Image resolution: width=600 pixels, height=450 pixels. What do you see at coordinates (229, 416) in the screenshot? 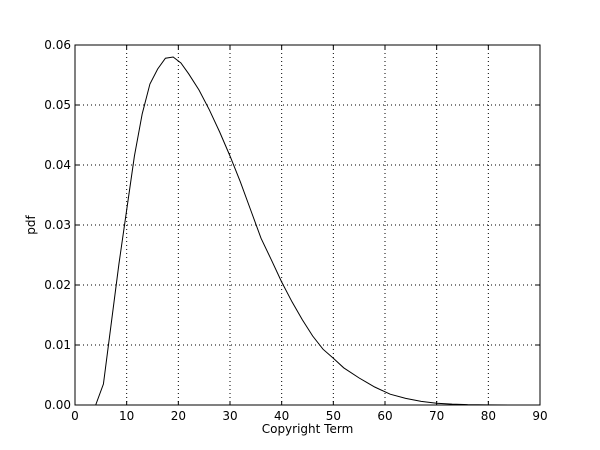
I see `x-tick-label: 30` at bounding box center [229, 416].